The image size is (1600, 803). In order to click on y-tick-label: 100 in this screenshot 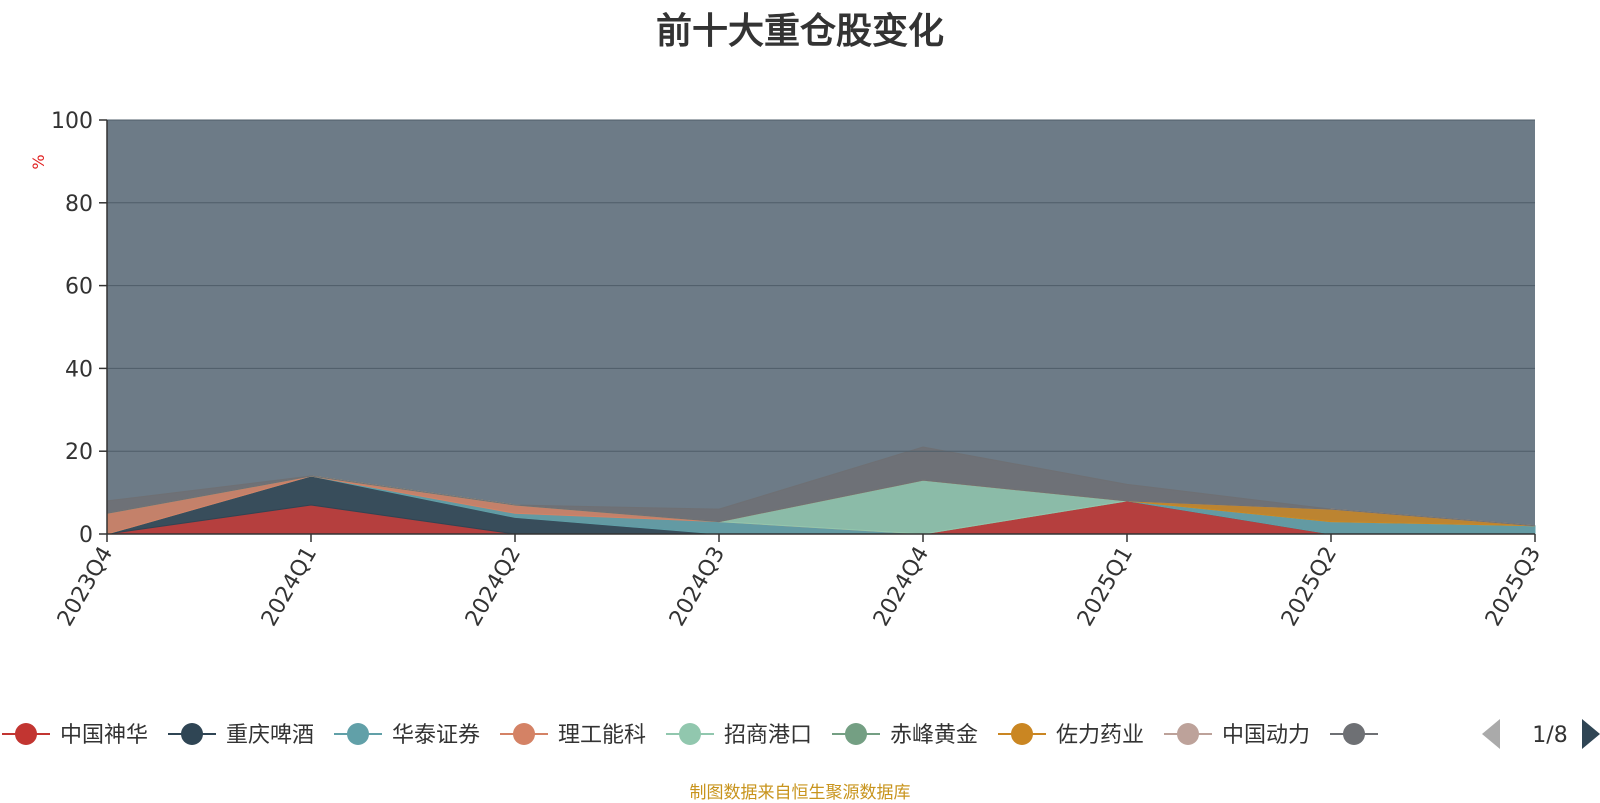, I will do `click(72, 121)`.